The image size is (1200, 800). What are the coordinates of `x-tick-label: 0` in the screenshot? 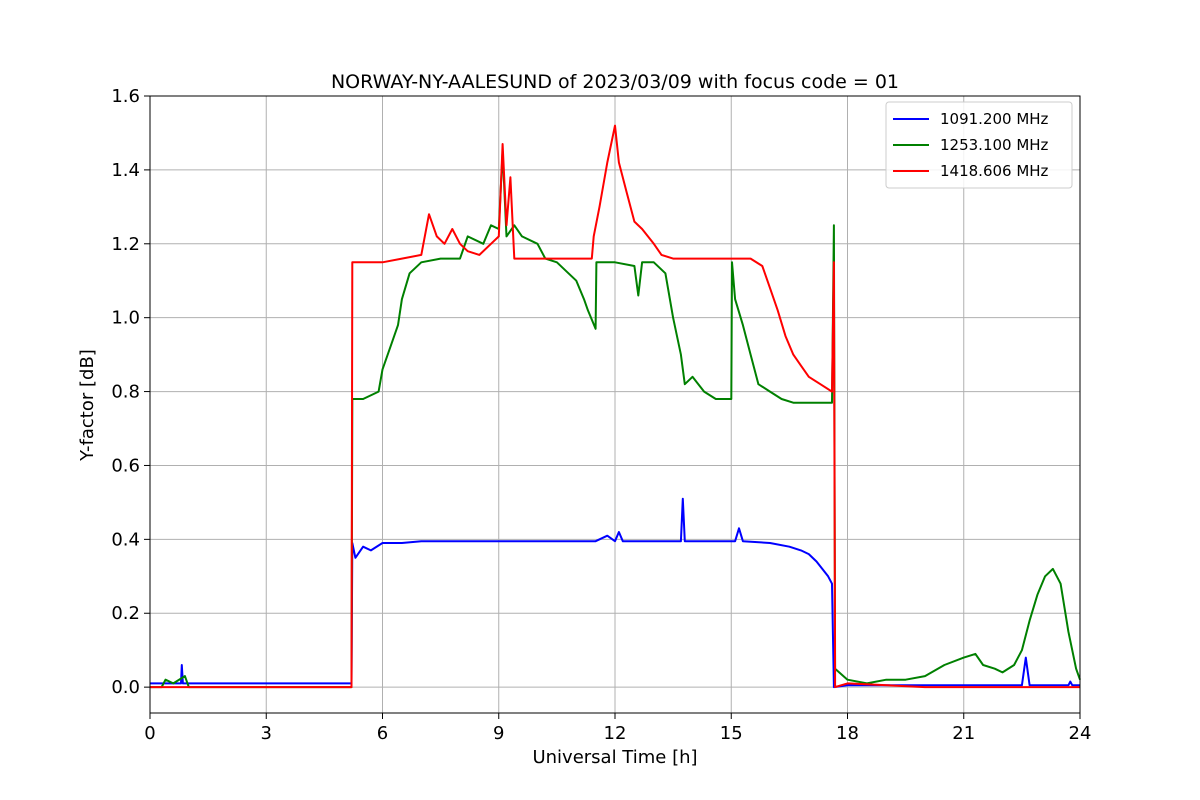 It's located at (149, 733).